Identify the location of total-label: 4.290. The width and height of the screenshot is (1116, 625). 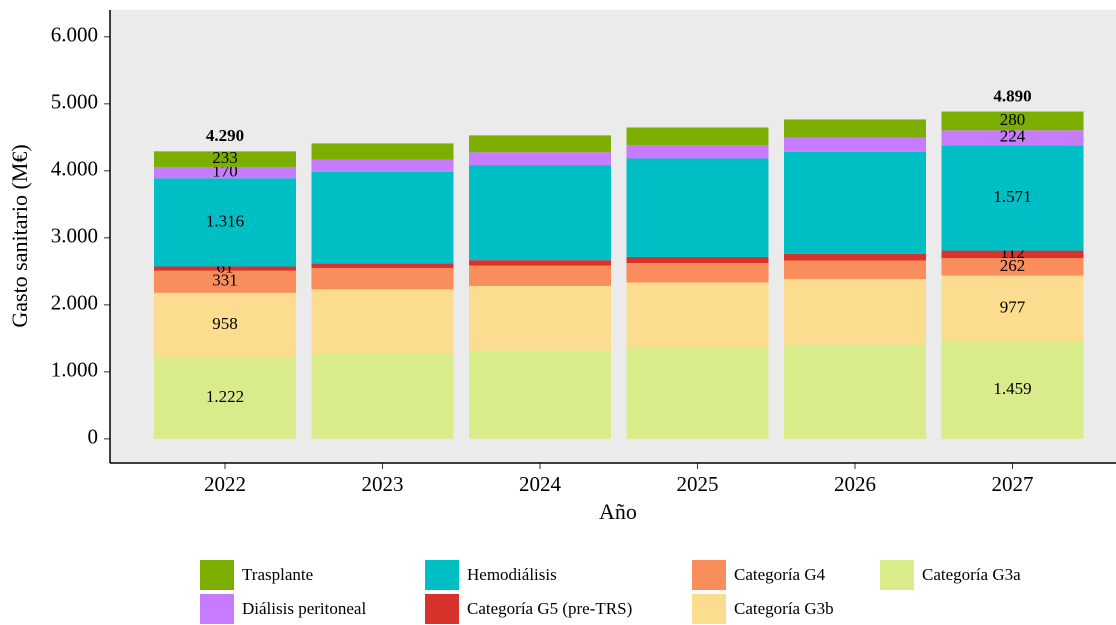
(225, 135).